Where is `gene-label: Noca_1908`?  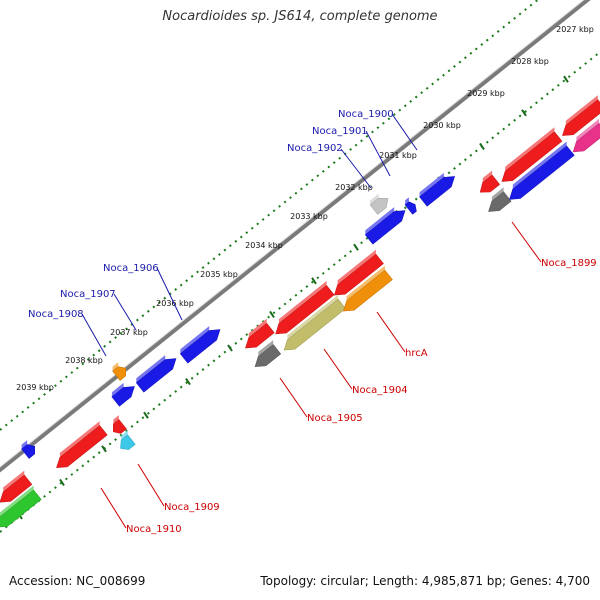 gene-label: Noca_1908 is located at coordinates (56, 314).